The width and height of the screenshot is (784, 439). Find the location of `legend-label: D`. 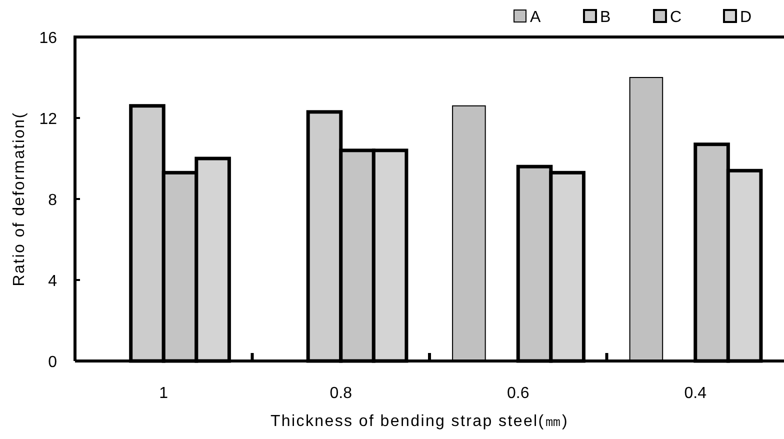

legend-label: D is located at coordinates (746, 17).